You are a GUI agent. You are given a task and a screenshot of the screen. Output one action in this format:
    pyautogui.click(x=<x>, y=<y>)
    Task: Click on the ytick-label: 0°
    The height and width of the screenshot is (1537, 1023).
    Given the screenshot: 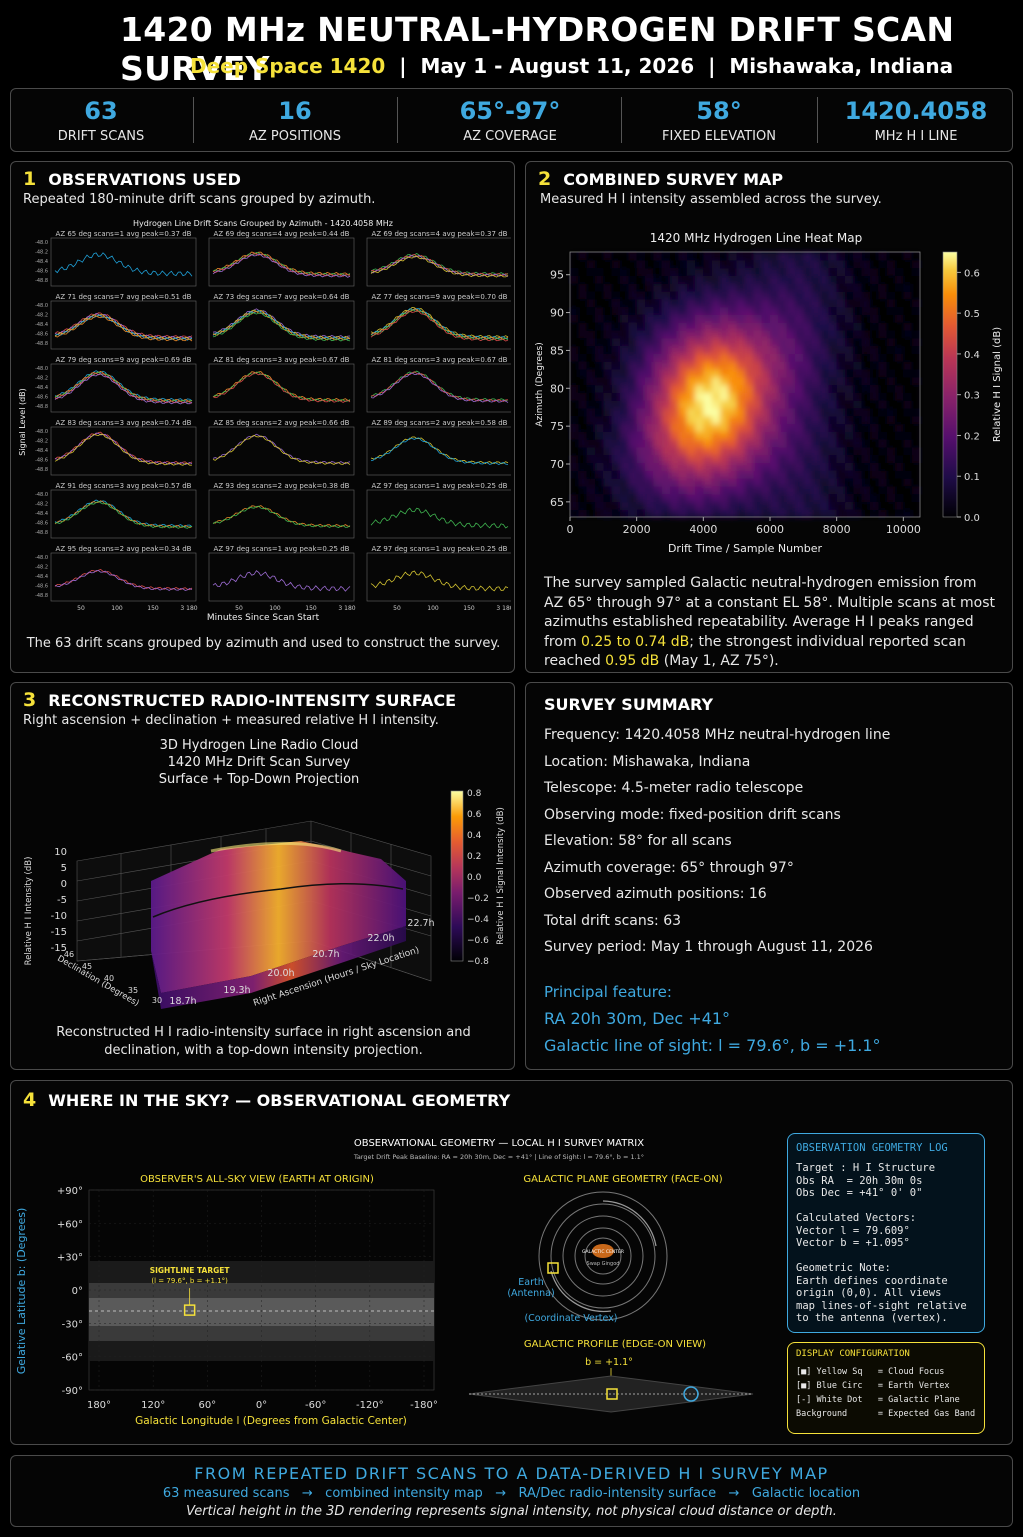 What is the action you would take?
    pyautogui.click(x=77, y=1291)
    